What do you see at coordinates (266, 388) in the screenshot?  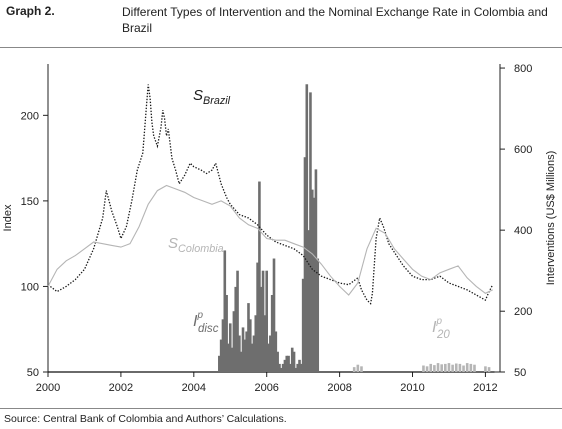 I see `x-tick-label: 2006` at bounding box center [266, 388].